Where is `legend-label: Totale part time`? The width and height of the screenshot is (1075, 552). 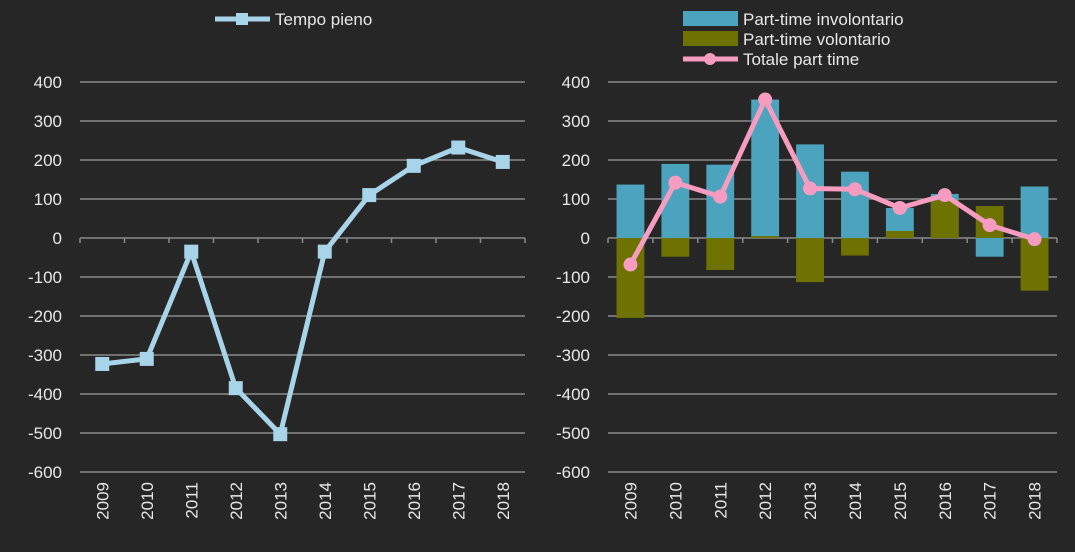 legend-label: Totale part time is located at coordinates (801, 59).